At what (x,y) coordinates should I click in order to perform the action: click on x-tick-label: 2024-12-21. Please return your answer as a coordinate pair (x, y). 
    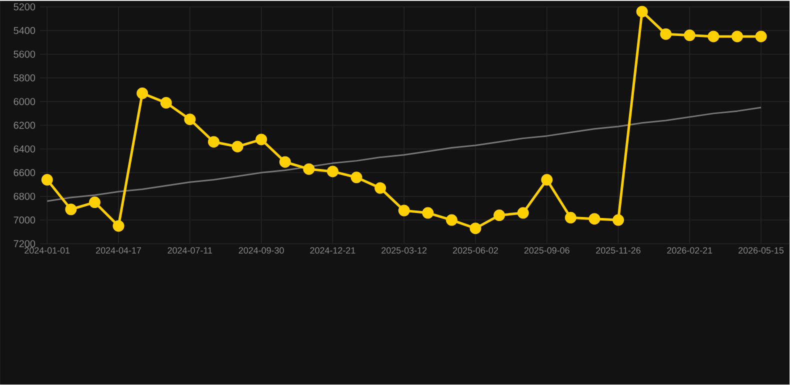
    Looking at the image, I should click on (333, 250).